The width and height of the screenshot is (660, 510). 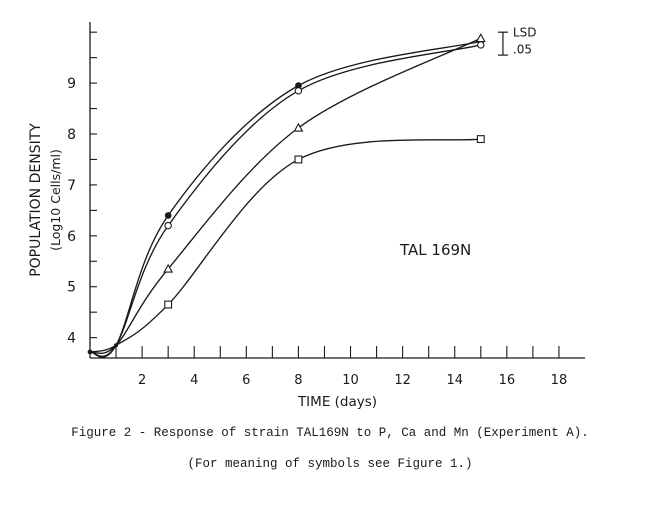 I want to click on x-tick-label: 14, so click(x=454, y=380).